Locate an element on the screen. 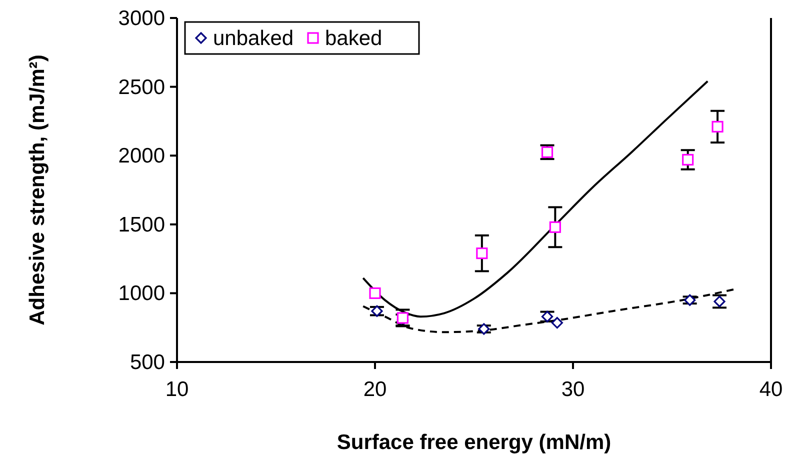  legend-label: baked is located at coordinates (353, 38).